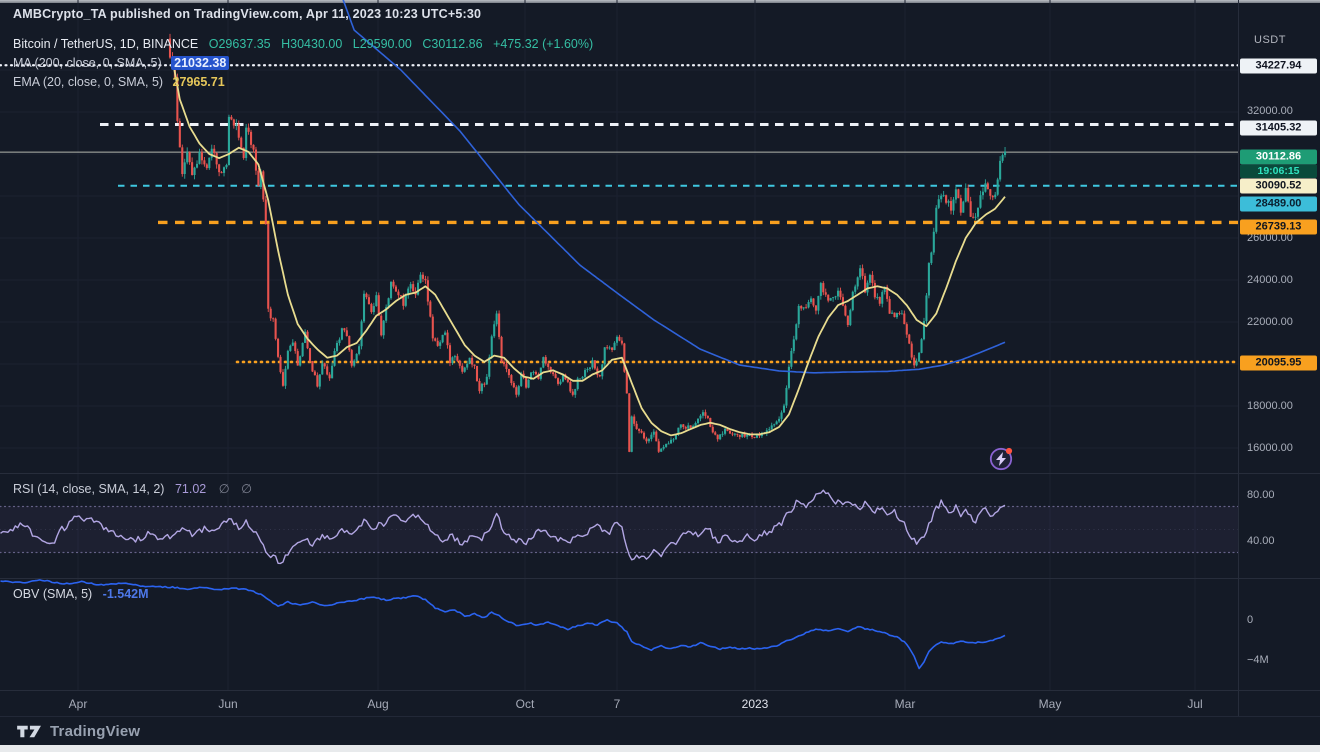 This screenshot has height=752, width=1320. I want to click on rsi-tick-label: 40.00, so click(1261, 541).